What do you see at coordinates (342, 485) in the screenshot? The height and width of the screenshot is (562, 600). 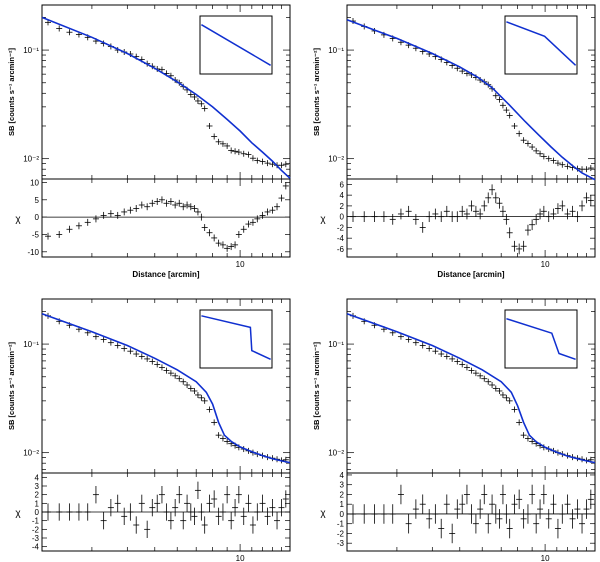 I see `residual-tick-label: 3` at bounding box center [342, 485].